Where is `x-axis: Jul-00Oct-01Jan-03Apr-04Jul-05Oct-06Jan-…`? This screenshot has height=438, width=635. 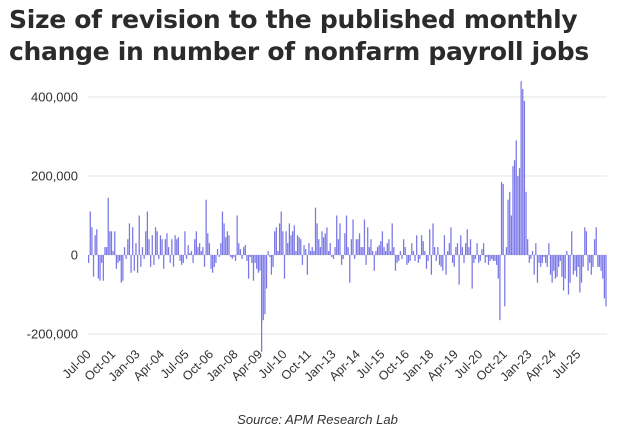 x-axis: Jul-00Oct-01Jan-03Apr-04Jul-05Oct-06Jan-… is located at coordinates (322, 365).